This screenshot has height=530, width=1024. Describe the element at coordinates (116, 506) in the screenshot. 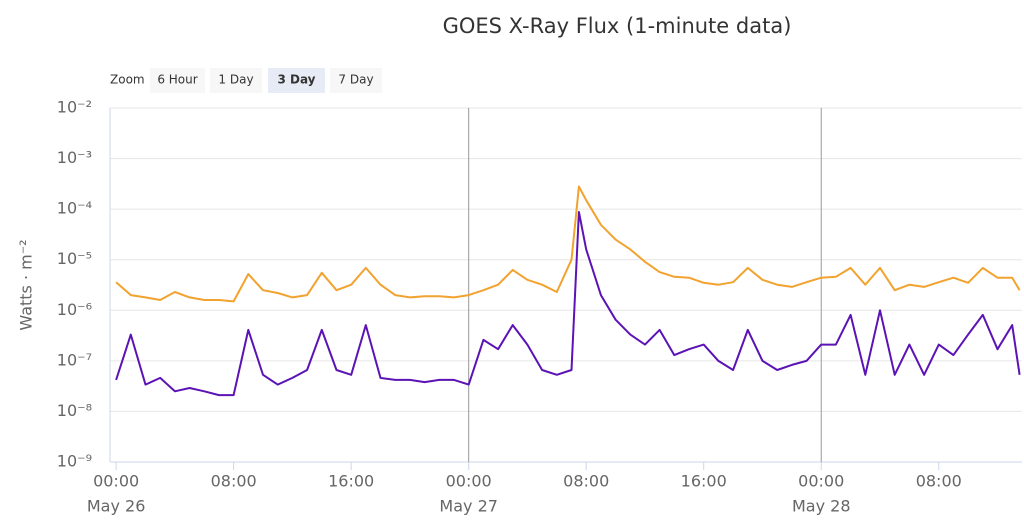

I see `x-date-label: May 26` at that location.